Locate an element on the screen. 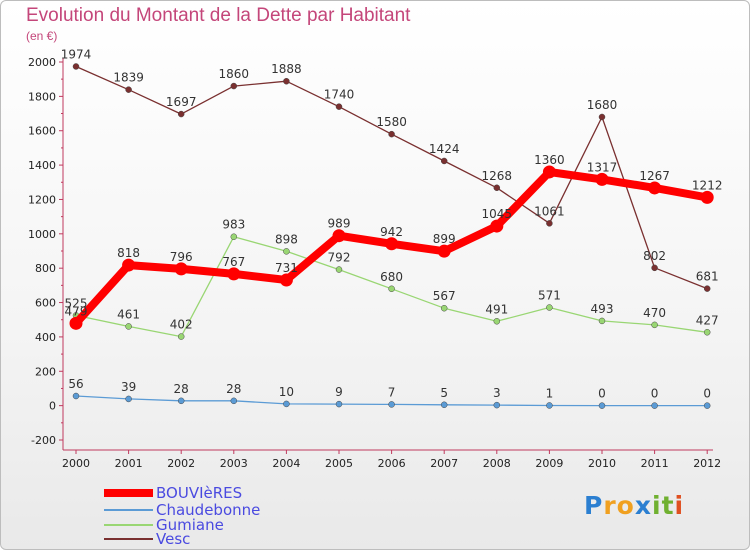 This screenshot has width=750, height=550. logo-letter: P is located at coordinates (594, 505).